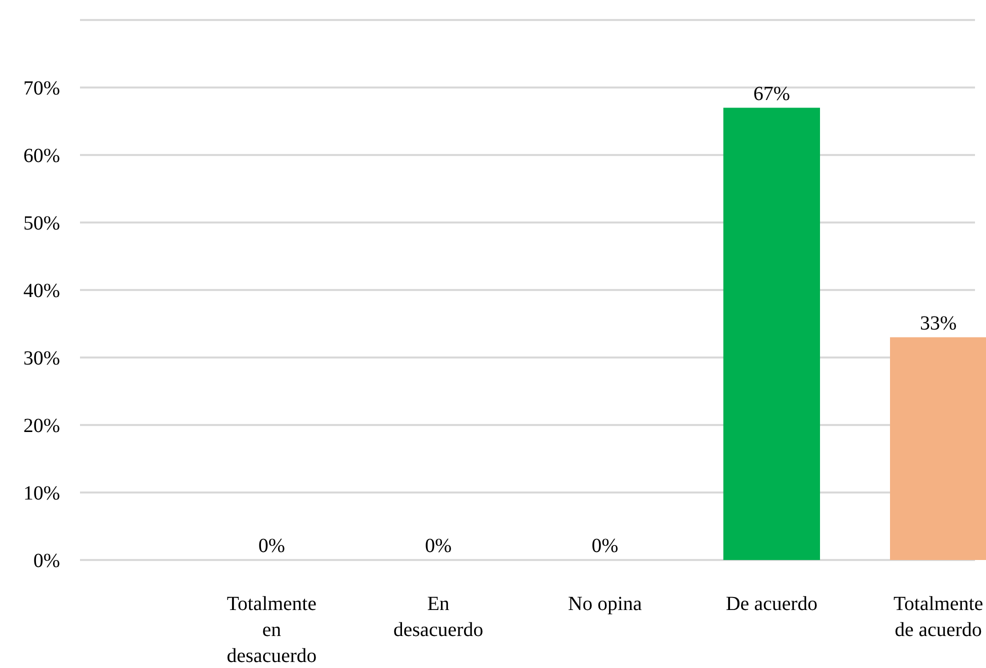  I want to click on y-tick-label: 30%, so click(41, 359).